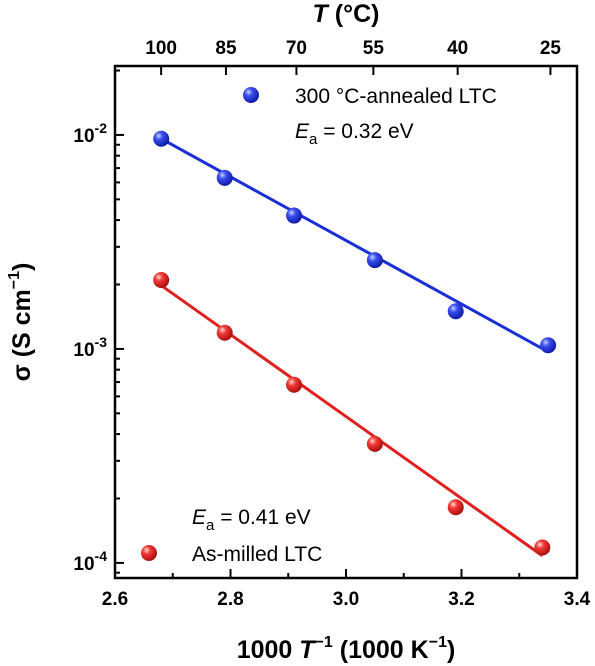 The image size is (595, 666). I want to click on x-axis-title: 1000 T−1 (1000 K−1), so click(346, 649).